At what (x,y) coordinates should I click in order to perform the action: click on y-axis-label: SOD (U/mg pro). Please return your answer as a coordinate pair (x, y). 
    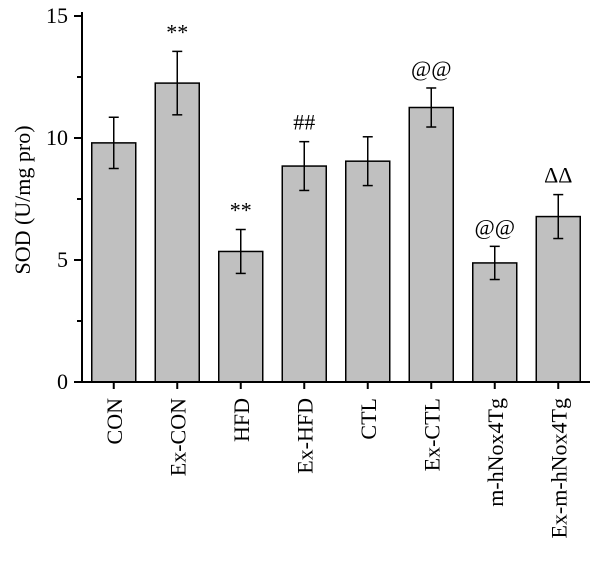
    Looking at the image, I should click on (22, 199).